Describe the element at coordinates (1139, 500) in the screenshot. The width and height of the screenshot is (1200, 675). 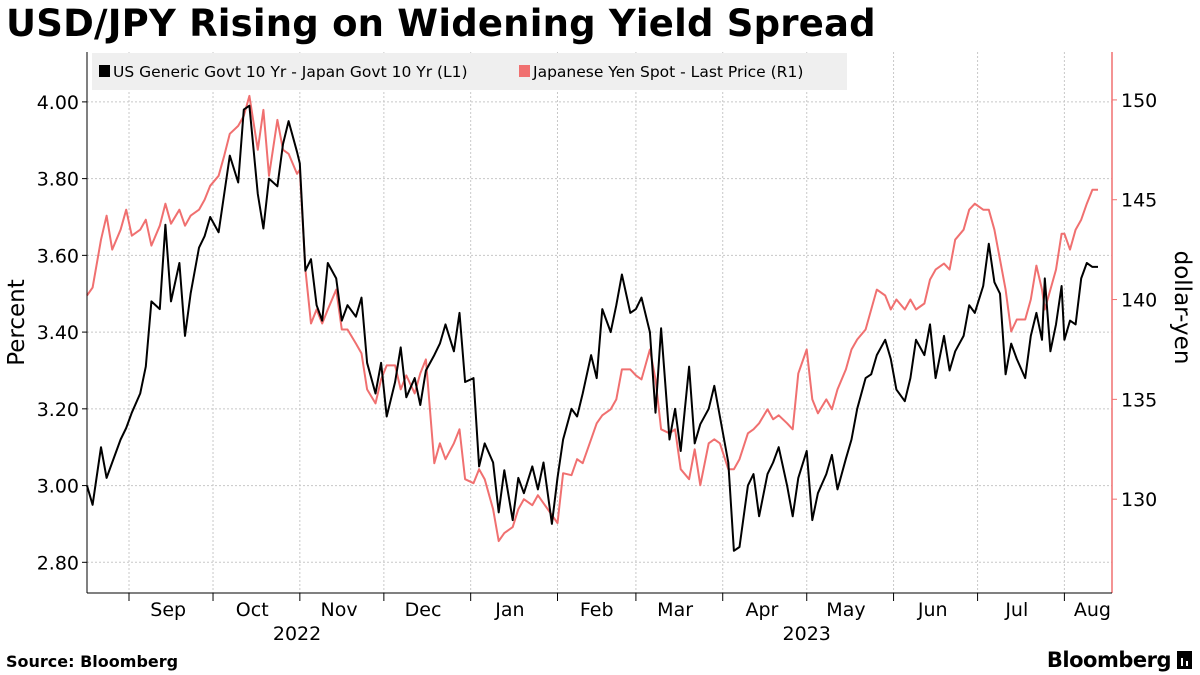
I see `right-tick-label: 130` at that location.